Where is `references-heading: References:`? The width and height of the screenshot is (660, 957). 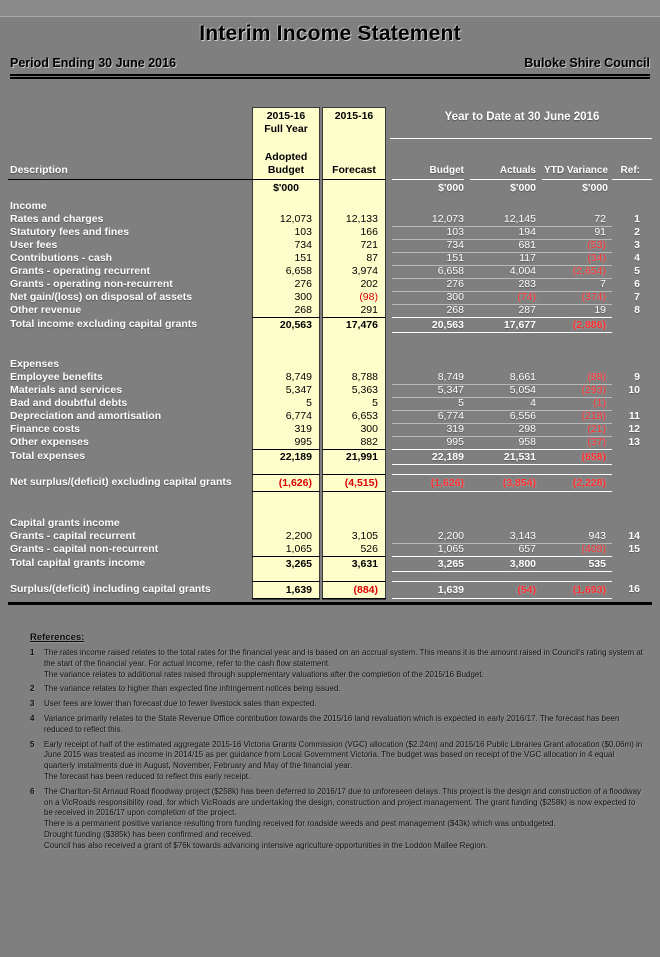 references-heading: References: is located at coordinates (57, 637).